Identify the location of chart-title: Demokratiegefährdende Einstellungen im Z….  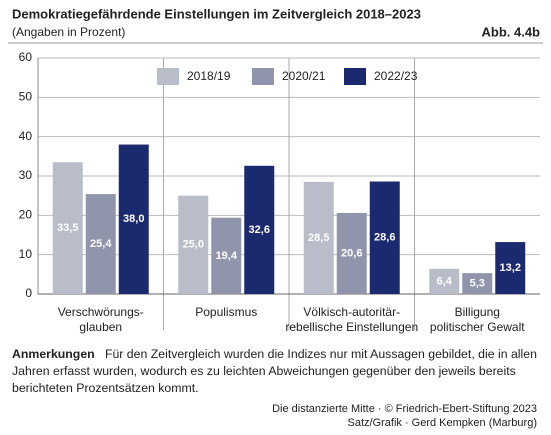
(216, 13).